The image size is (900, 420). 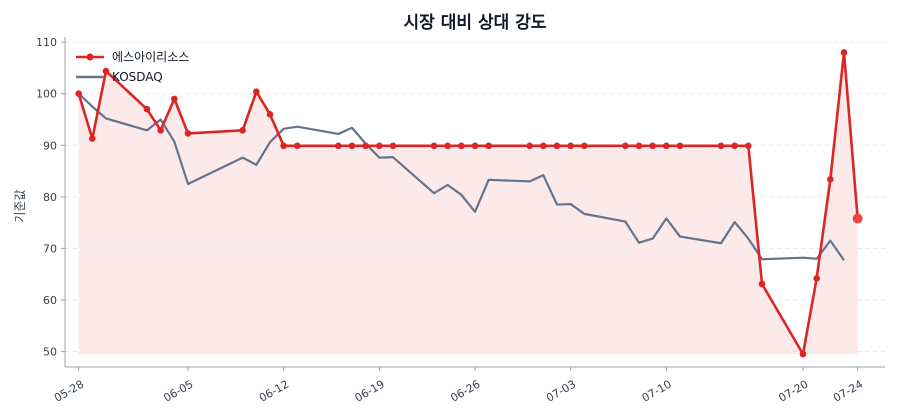 I want to click on legend-label-stock: 에스아이리소스, so click(x=150, y=57).